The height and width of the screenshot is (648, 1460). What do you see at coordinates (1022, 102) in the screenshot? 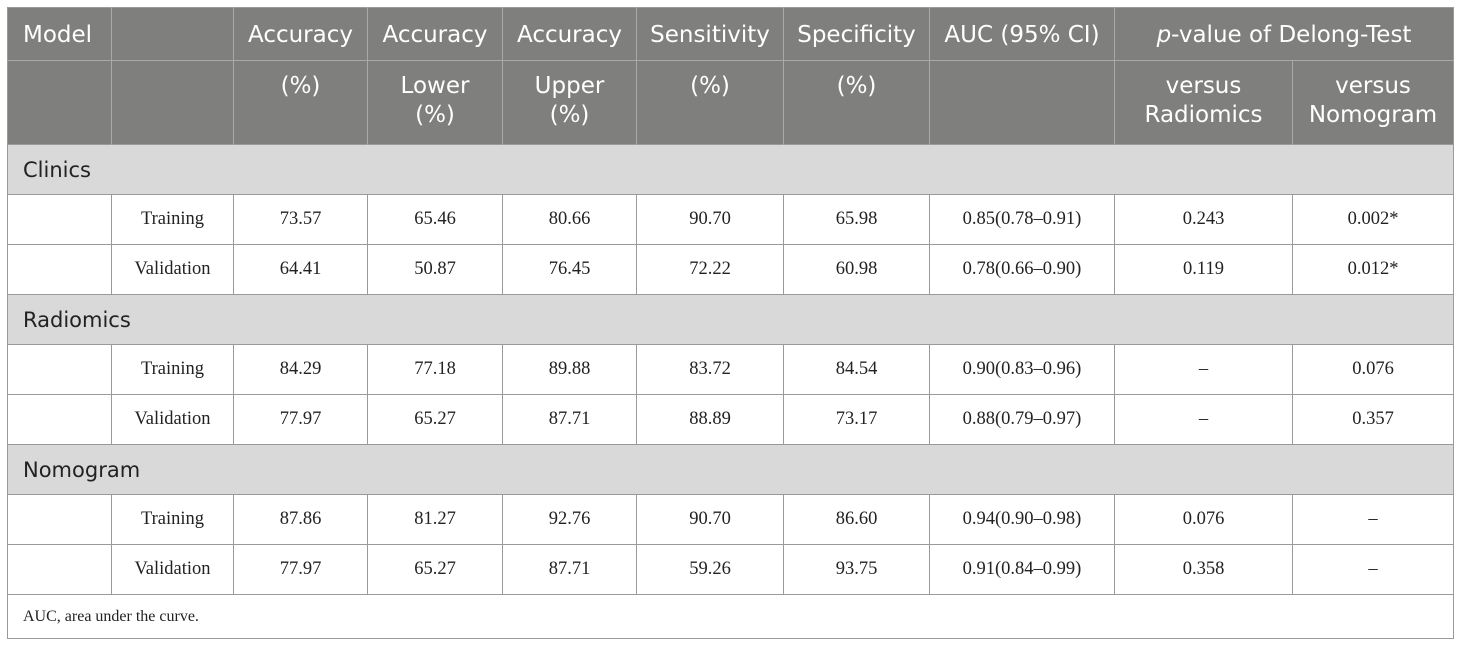
I see `header-auc-cont` at bounding box center [1022, 102].